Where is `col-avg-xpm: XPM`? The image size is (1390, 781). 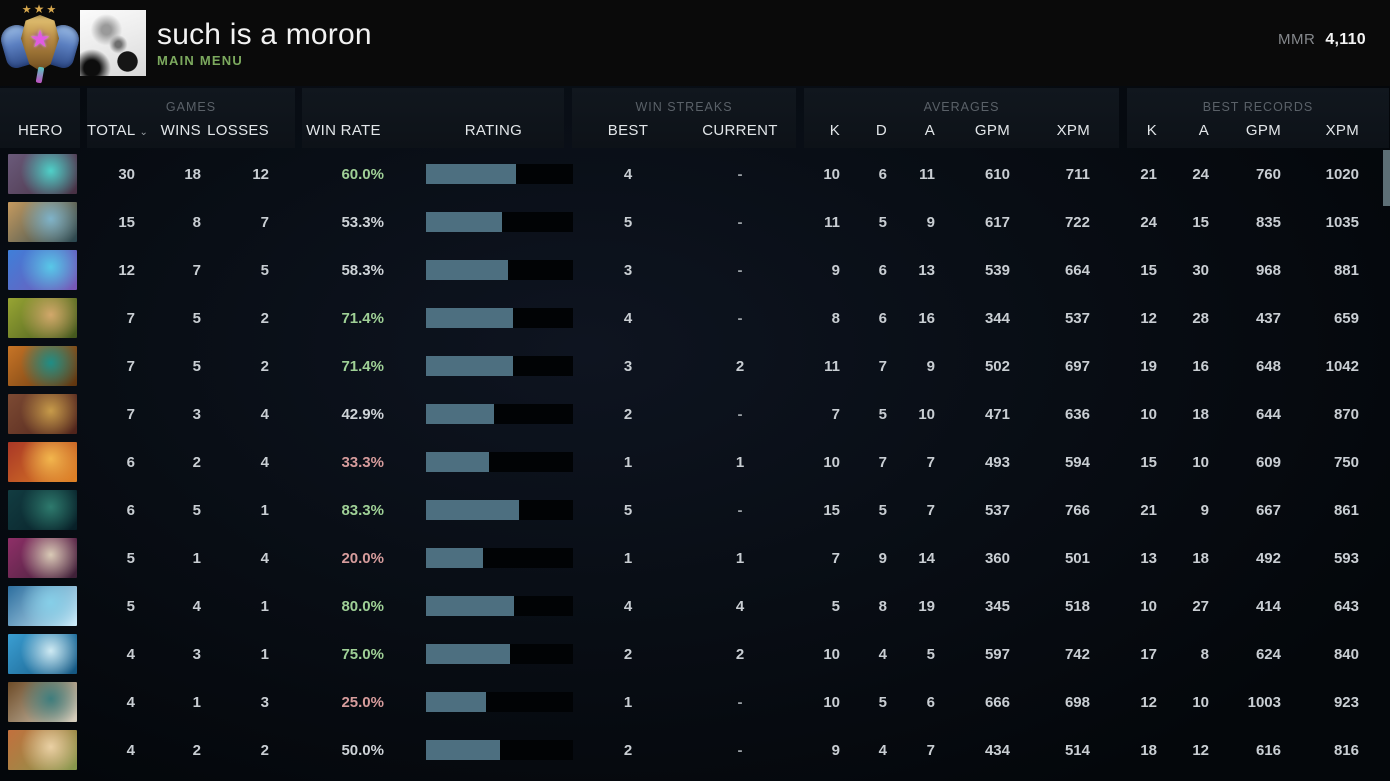 col-avg-xpm: XPM is located at coordinates (1073, 130).